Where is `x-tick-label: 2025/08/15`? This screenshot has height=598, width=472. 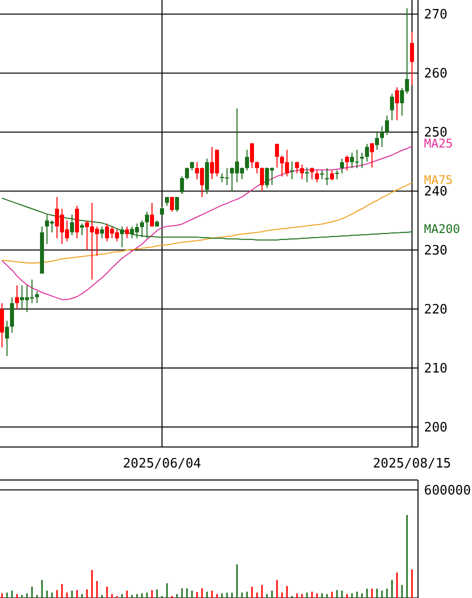 x-tick-label: 2025/08/15 is located at coordinates (412, 464).